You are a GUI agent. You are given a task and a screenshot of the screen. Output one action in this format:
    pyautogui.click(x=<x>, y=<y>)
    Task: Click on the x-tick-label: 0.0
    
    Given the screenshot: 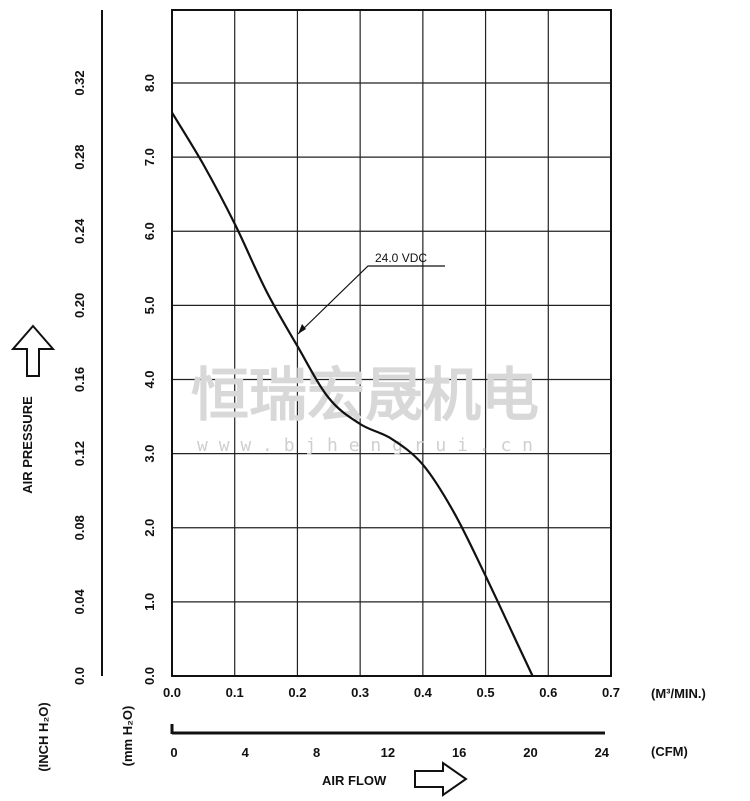 What is the action you would take?
    pyautogui.click(x=172, y=692)
    